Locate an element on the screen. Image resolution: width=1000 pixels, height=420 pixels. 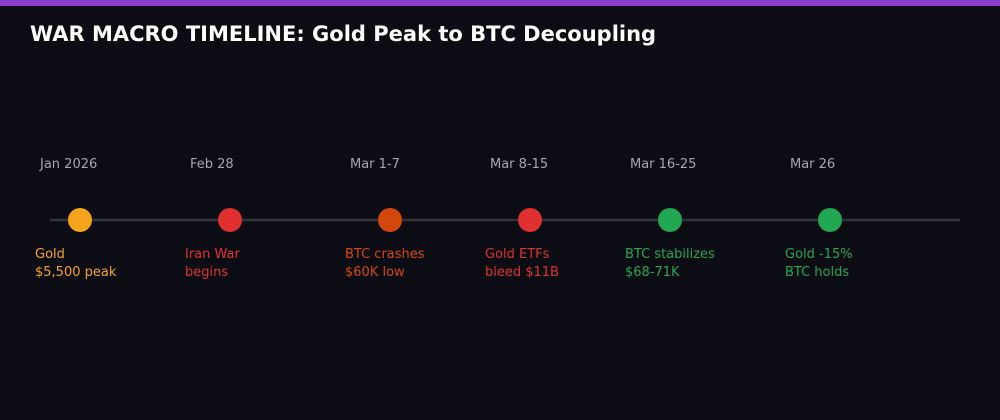
event-date: Jan 2026 is located at coordinates (68, 164).